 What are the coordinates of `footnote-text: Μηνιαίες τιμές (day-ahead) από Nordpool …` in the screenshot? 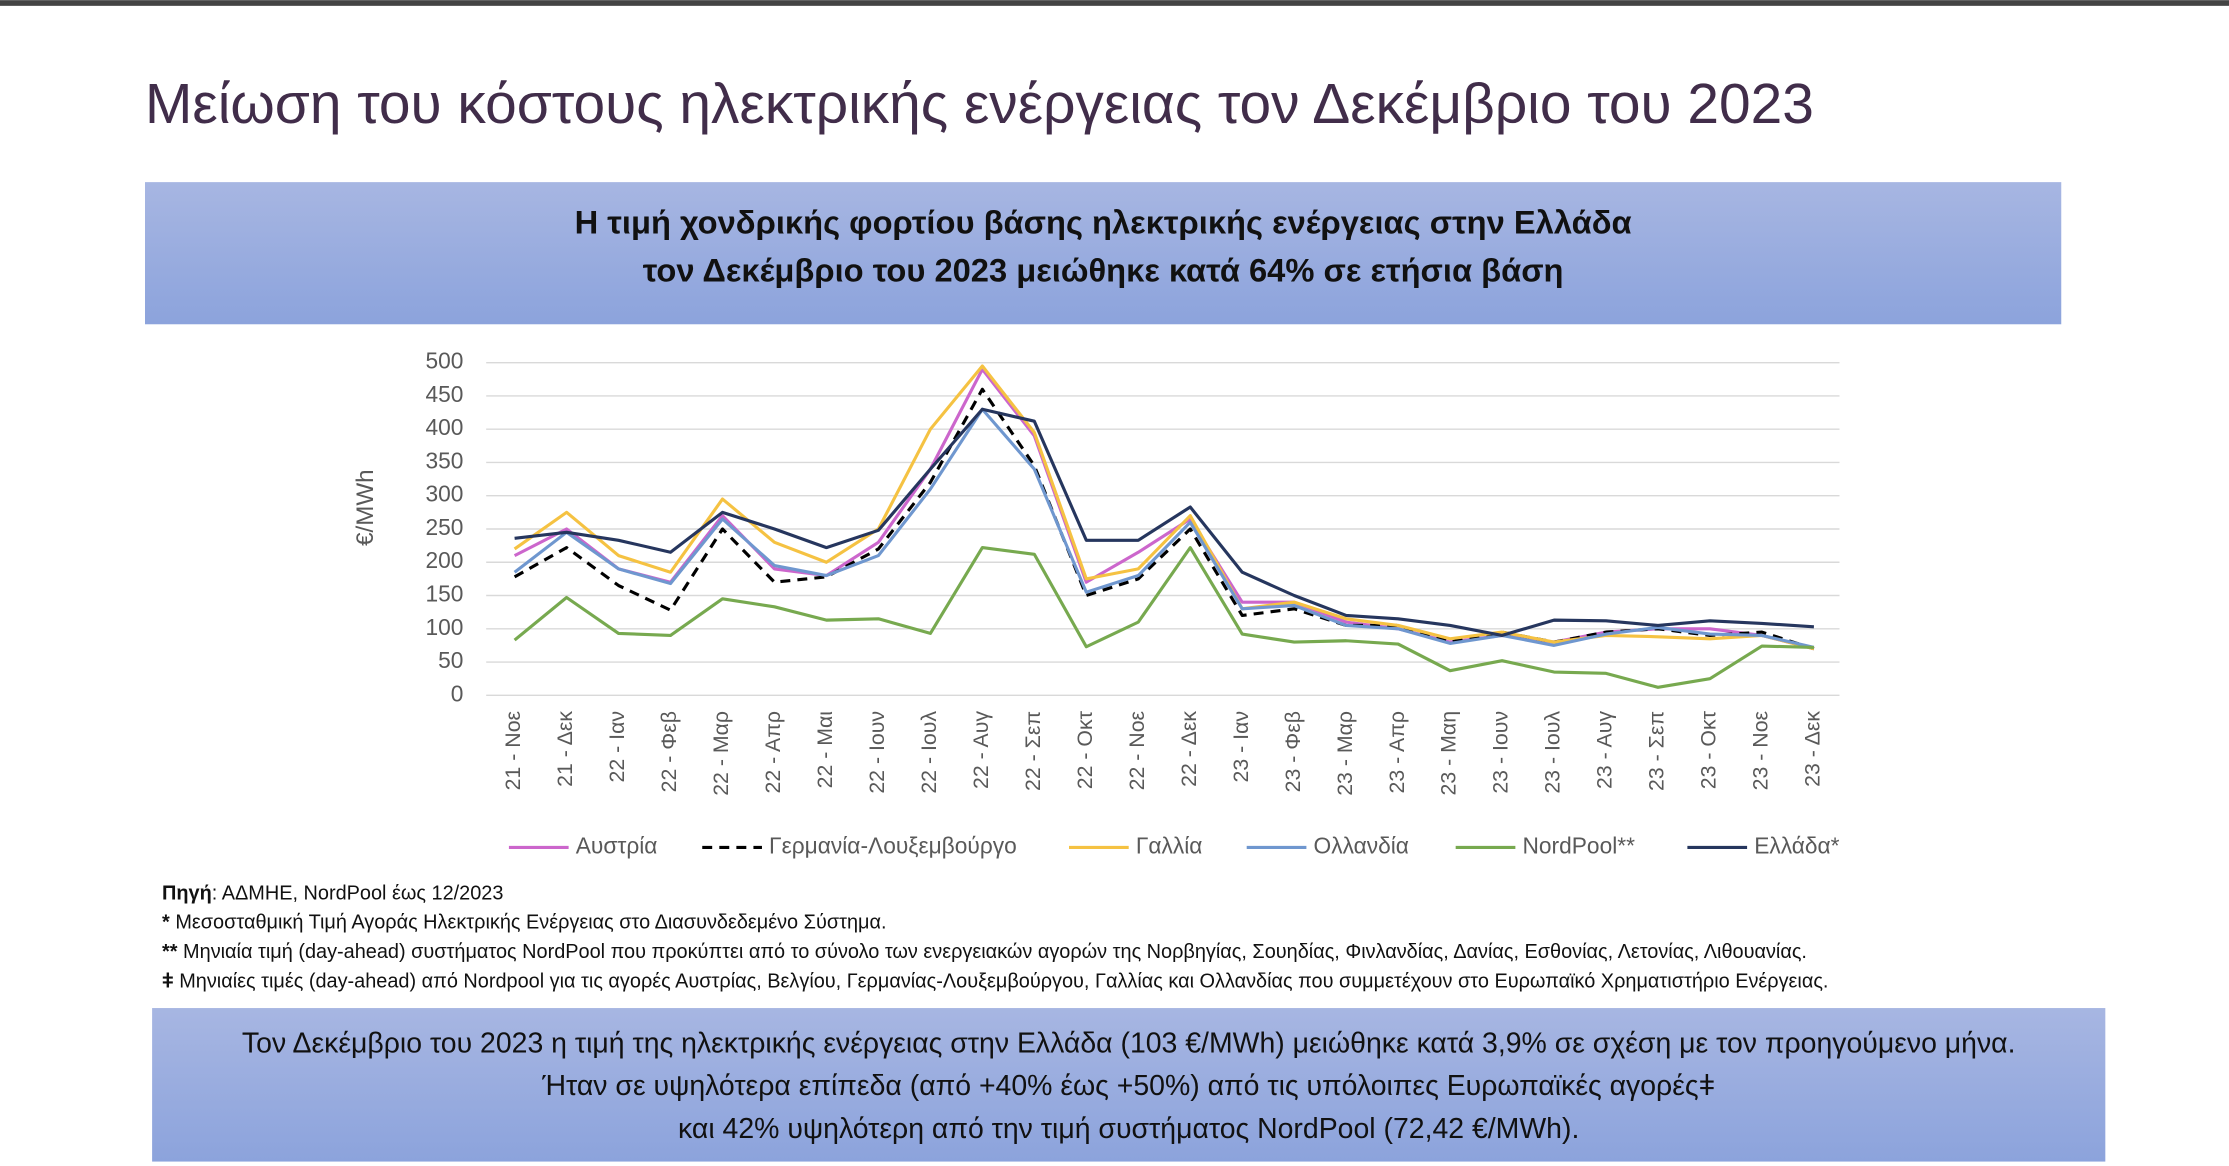 It's located at (1001, 982).